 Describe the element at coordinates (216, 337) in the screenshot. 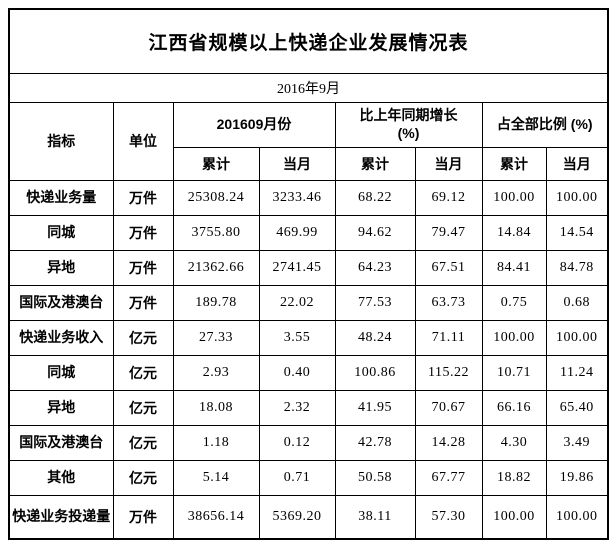

I see `value-cell: 27.33` at that location.